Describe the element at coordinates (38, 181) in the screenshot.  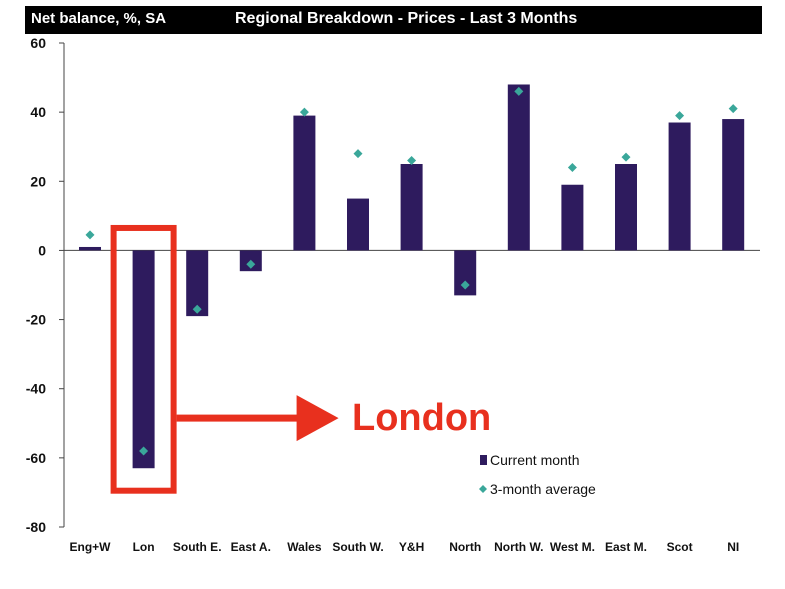
I see `y-tick-label: 20` at that location.